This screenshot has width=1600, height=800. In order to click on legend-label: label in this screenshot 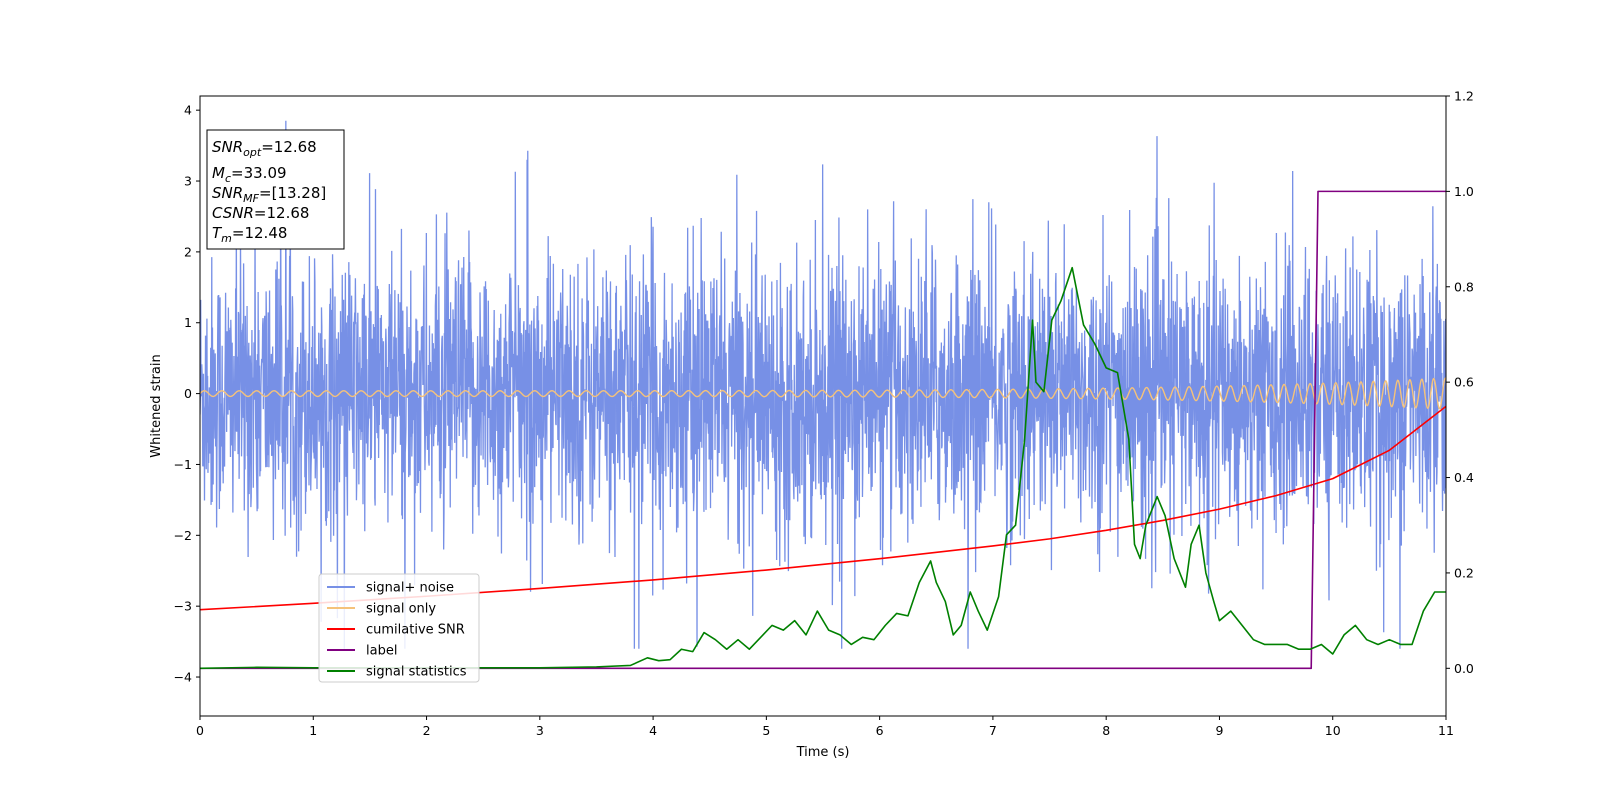, I will do `click(381, 651)`.